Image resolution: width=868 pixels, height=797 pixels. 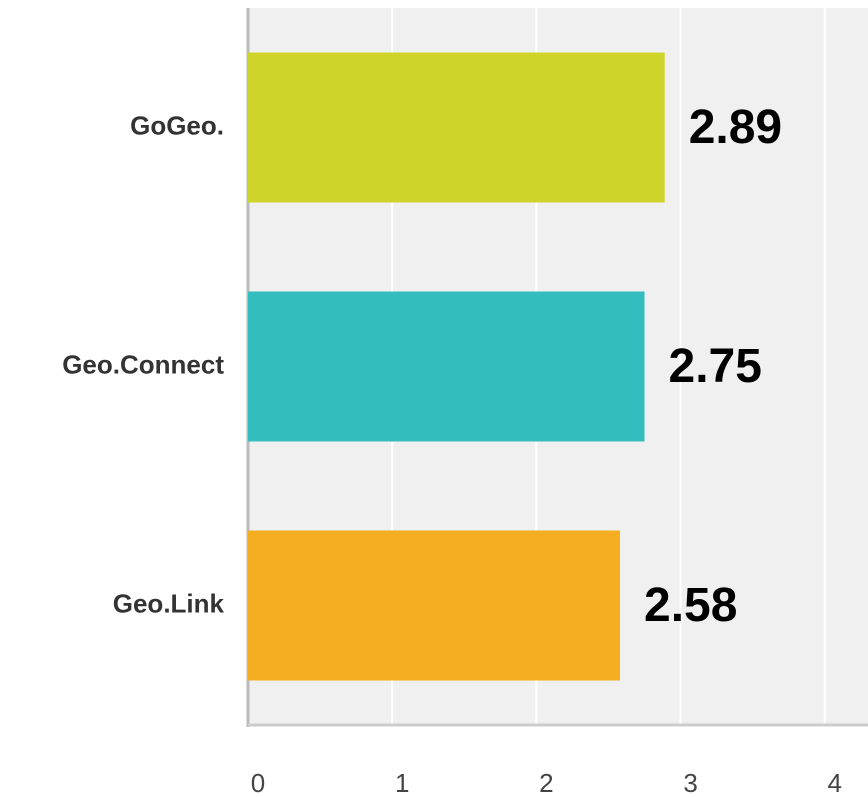 I want to click on x-tick-label: 0, so click(x=258, y=782).